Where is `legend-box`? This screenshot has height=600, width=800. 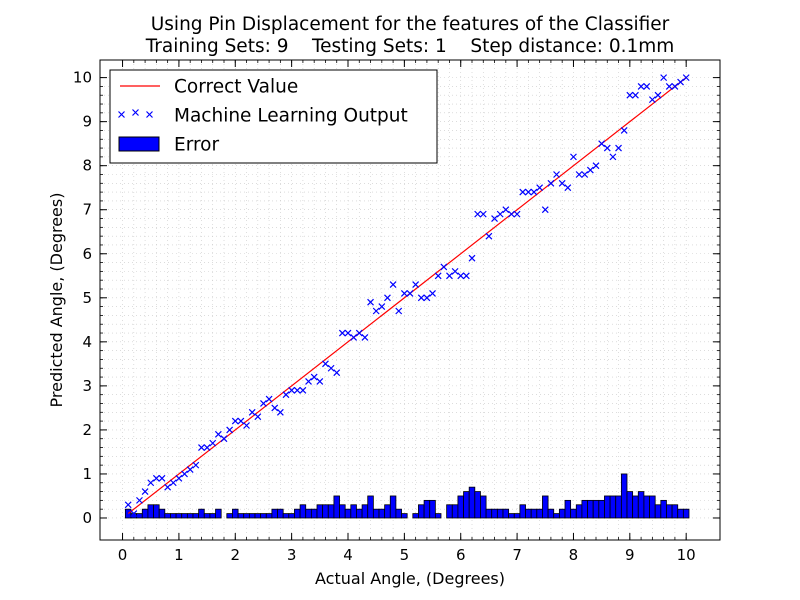
legend-box is located at coordinates (273, 116).